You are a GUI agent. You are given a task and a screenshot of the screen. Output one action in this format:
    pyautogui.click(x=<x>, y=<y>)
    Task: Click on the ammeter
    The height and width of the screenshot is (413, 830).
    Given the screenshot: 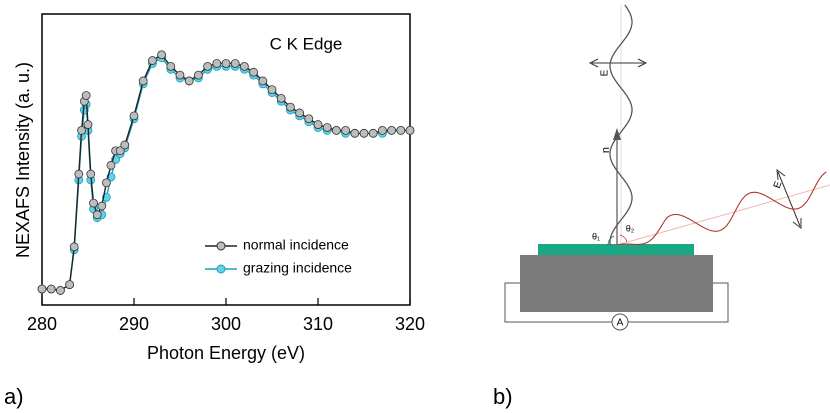 What is the action you would take?
    pyautogui.click(x=620, y=322)
    